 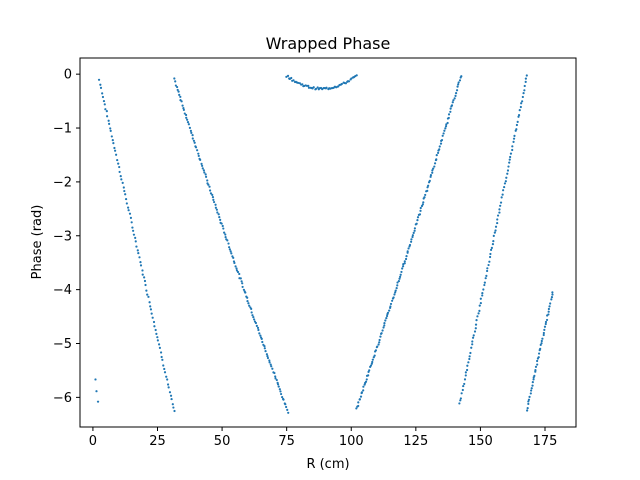 What do you see at coordinates (415, 441) in the screenshot?
I see `x-tick-label: 125` at bounding box center [415, 441].